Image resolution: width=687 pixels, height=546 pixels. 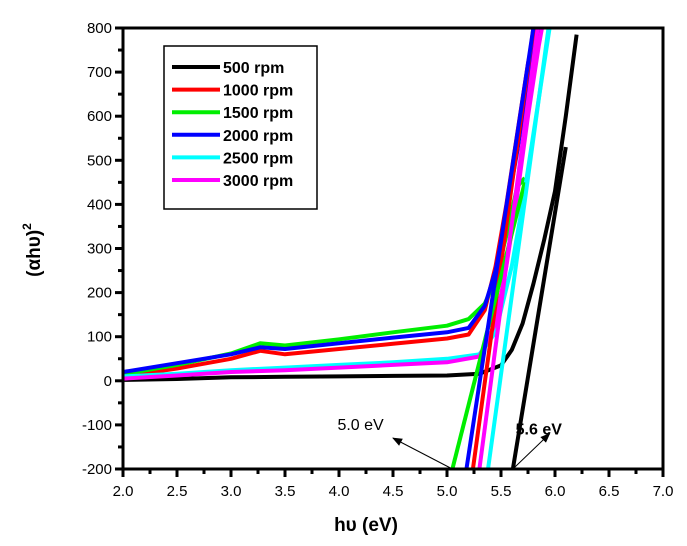 What do you see at coordinates (258, 181) in the screenshot?
I see `legend-label: 3000 rpm` at bounding box center [258, 181].